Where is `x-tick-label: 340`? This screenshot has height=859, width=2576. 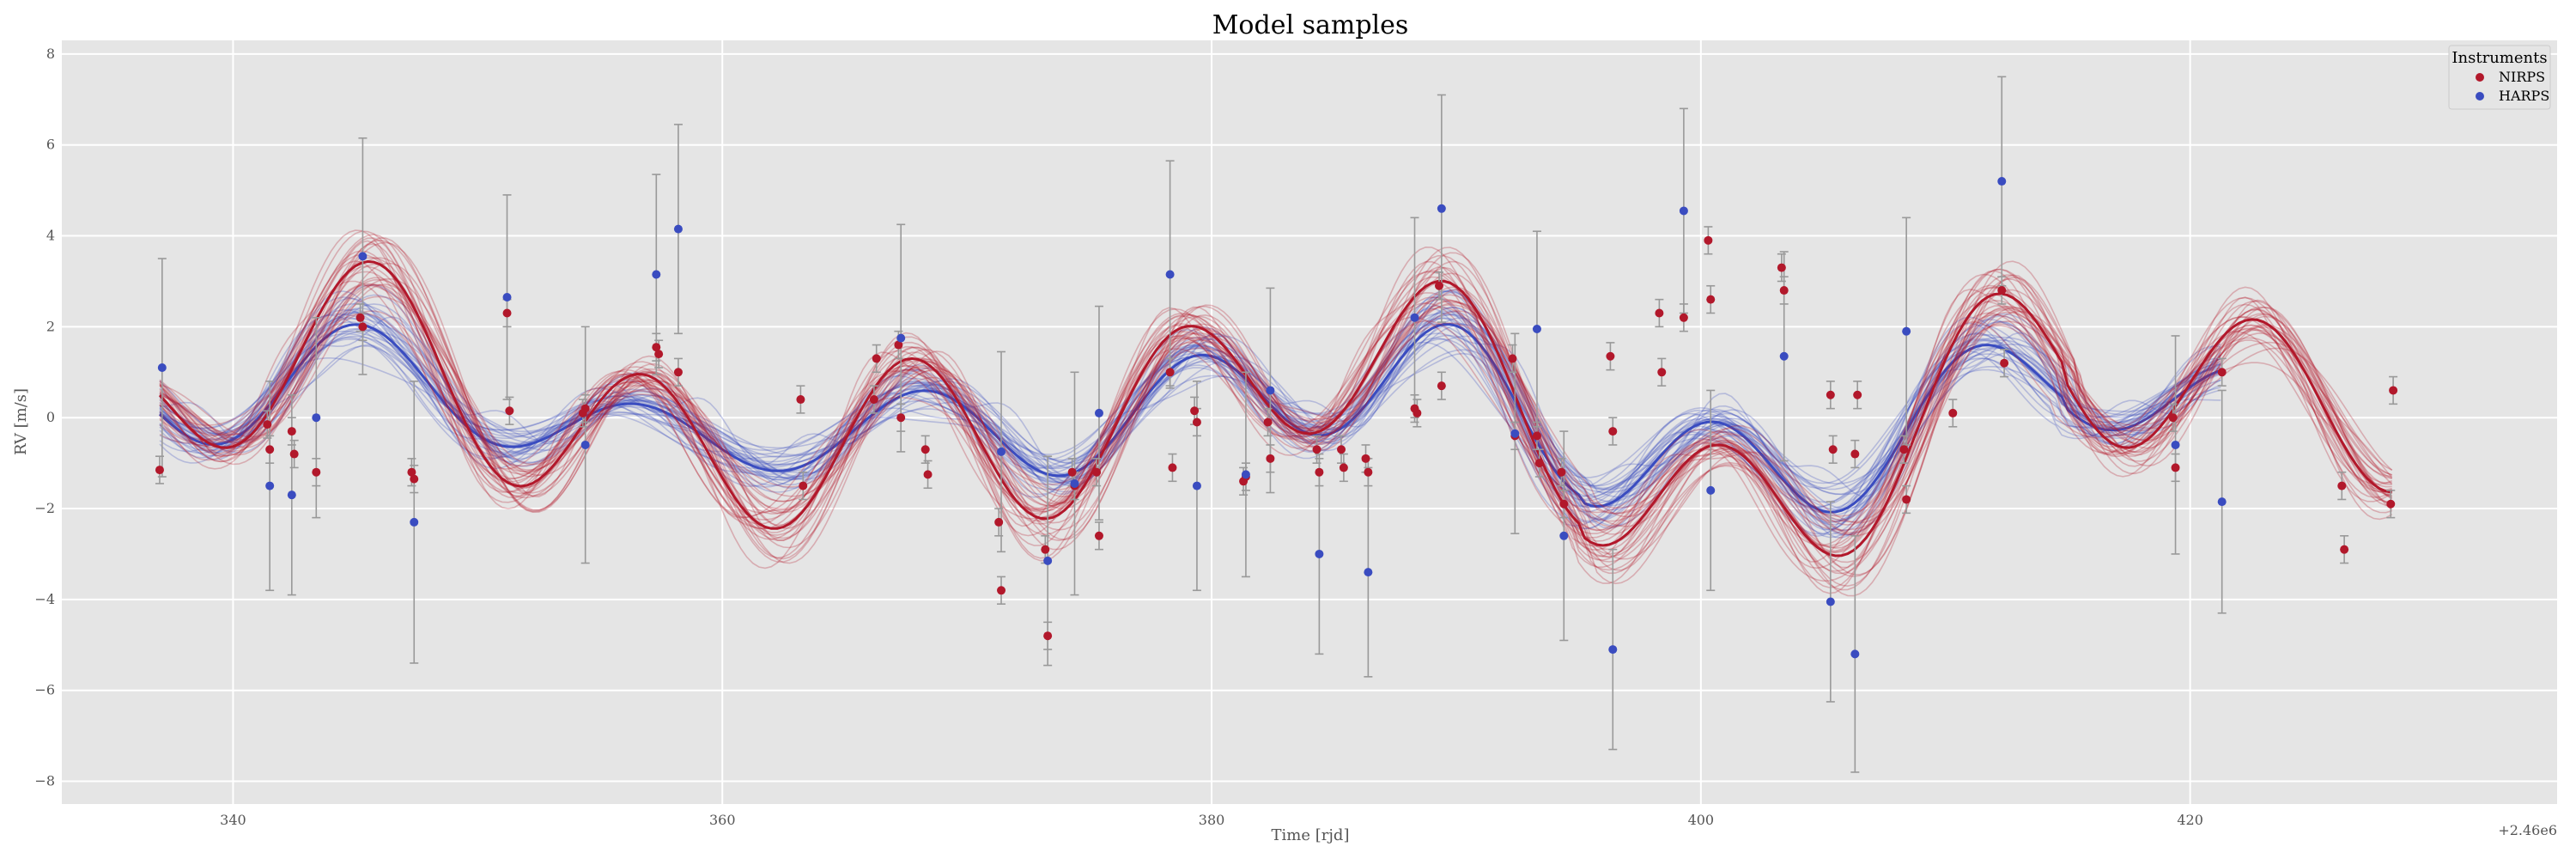
x-tick-label: 340 is located at coordinates (233, 820).